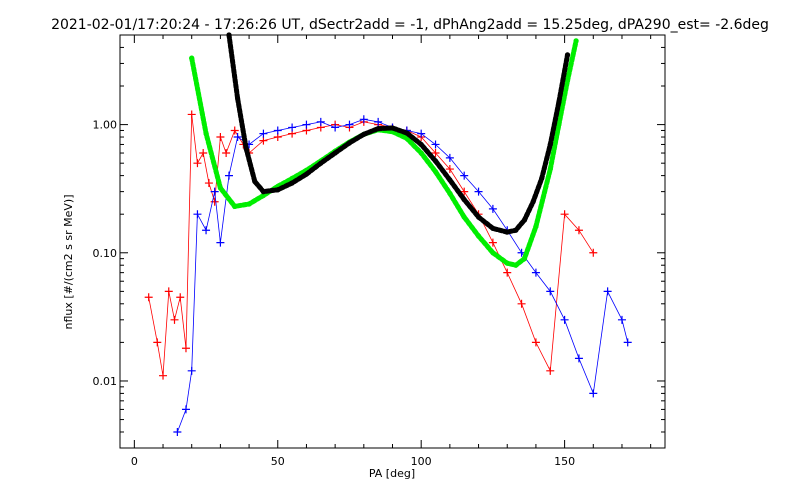 Image resolution: width=800 pixels, height=500 pixels. What do you see at coordinates (278, 461) in the screenshot?
I see `x-tick-label-1: 50` at bounding box center [278, 461].